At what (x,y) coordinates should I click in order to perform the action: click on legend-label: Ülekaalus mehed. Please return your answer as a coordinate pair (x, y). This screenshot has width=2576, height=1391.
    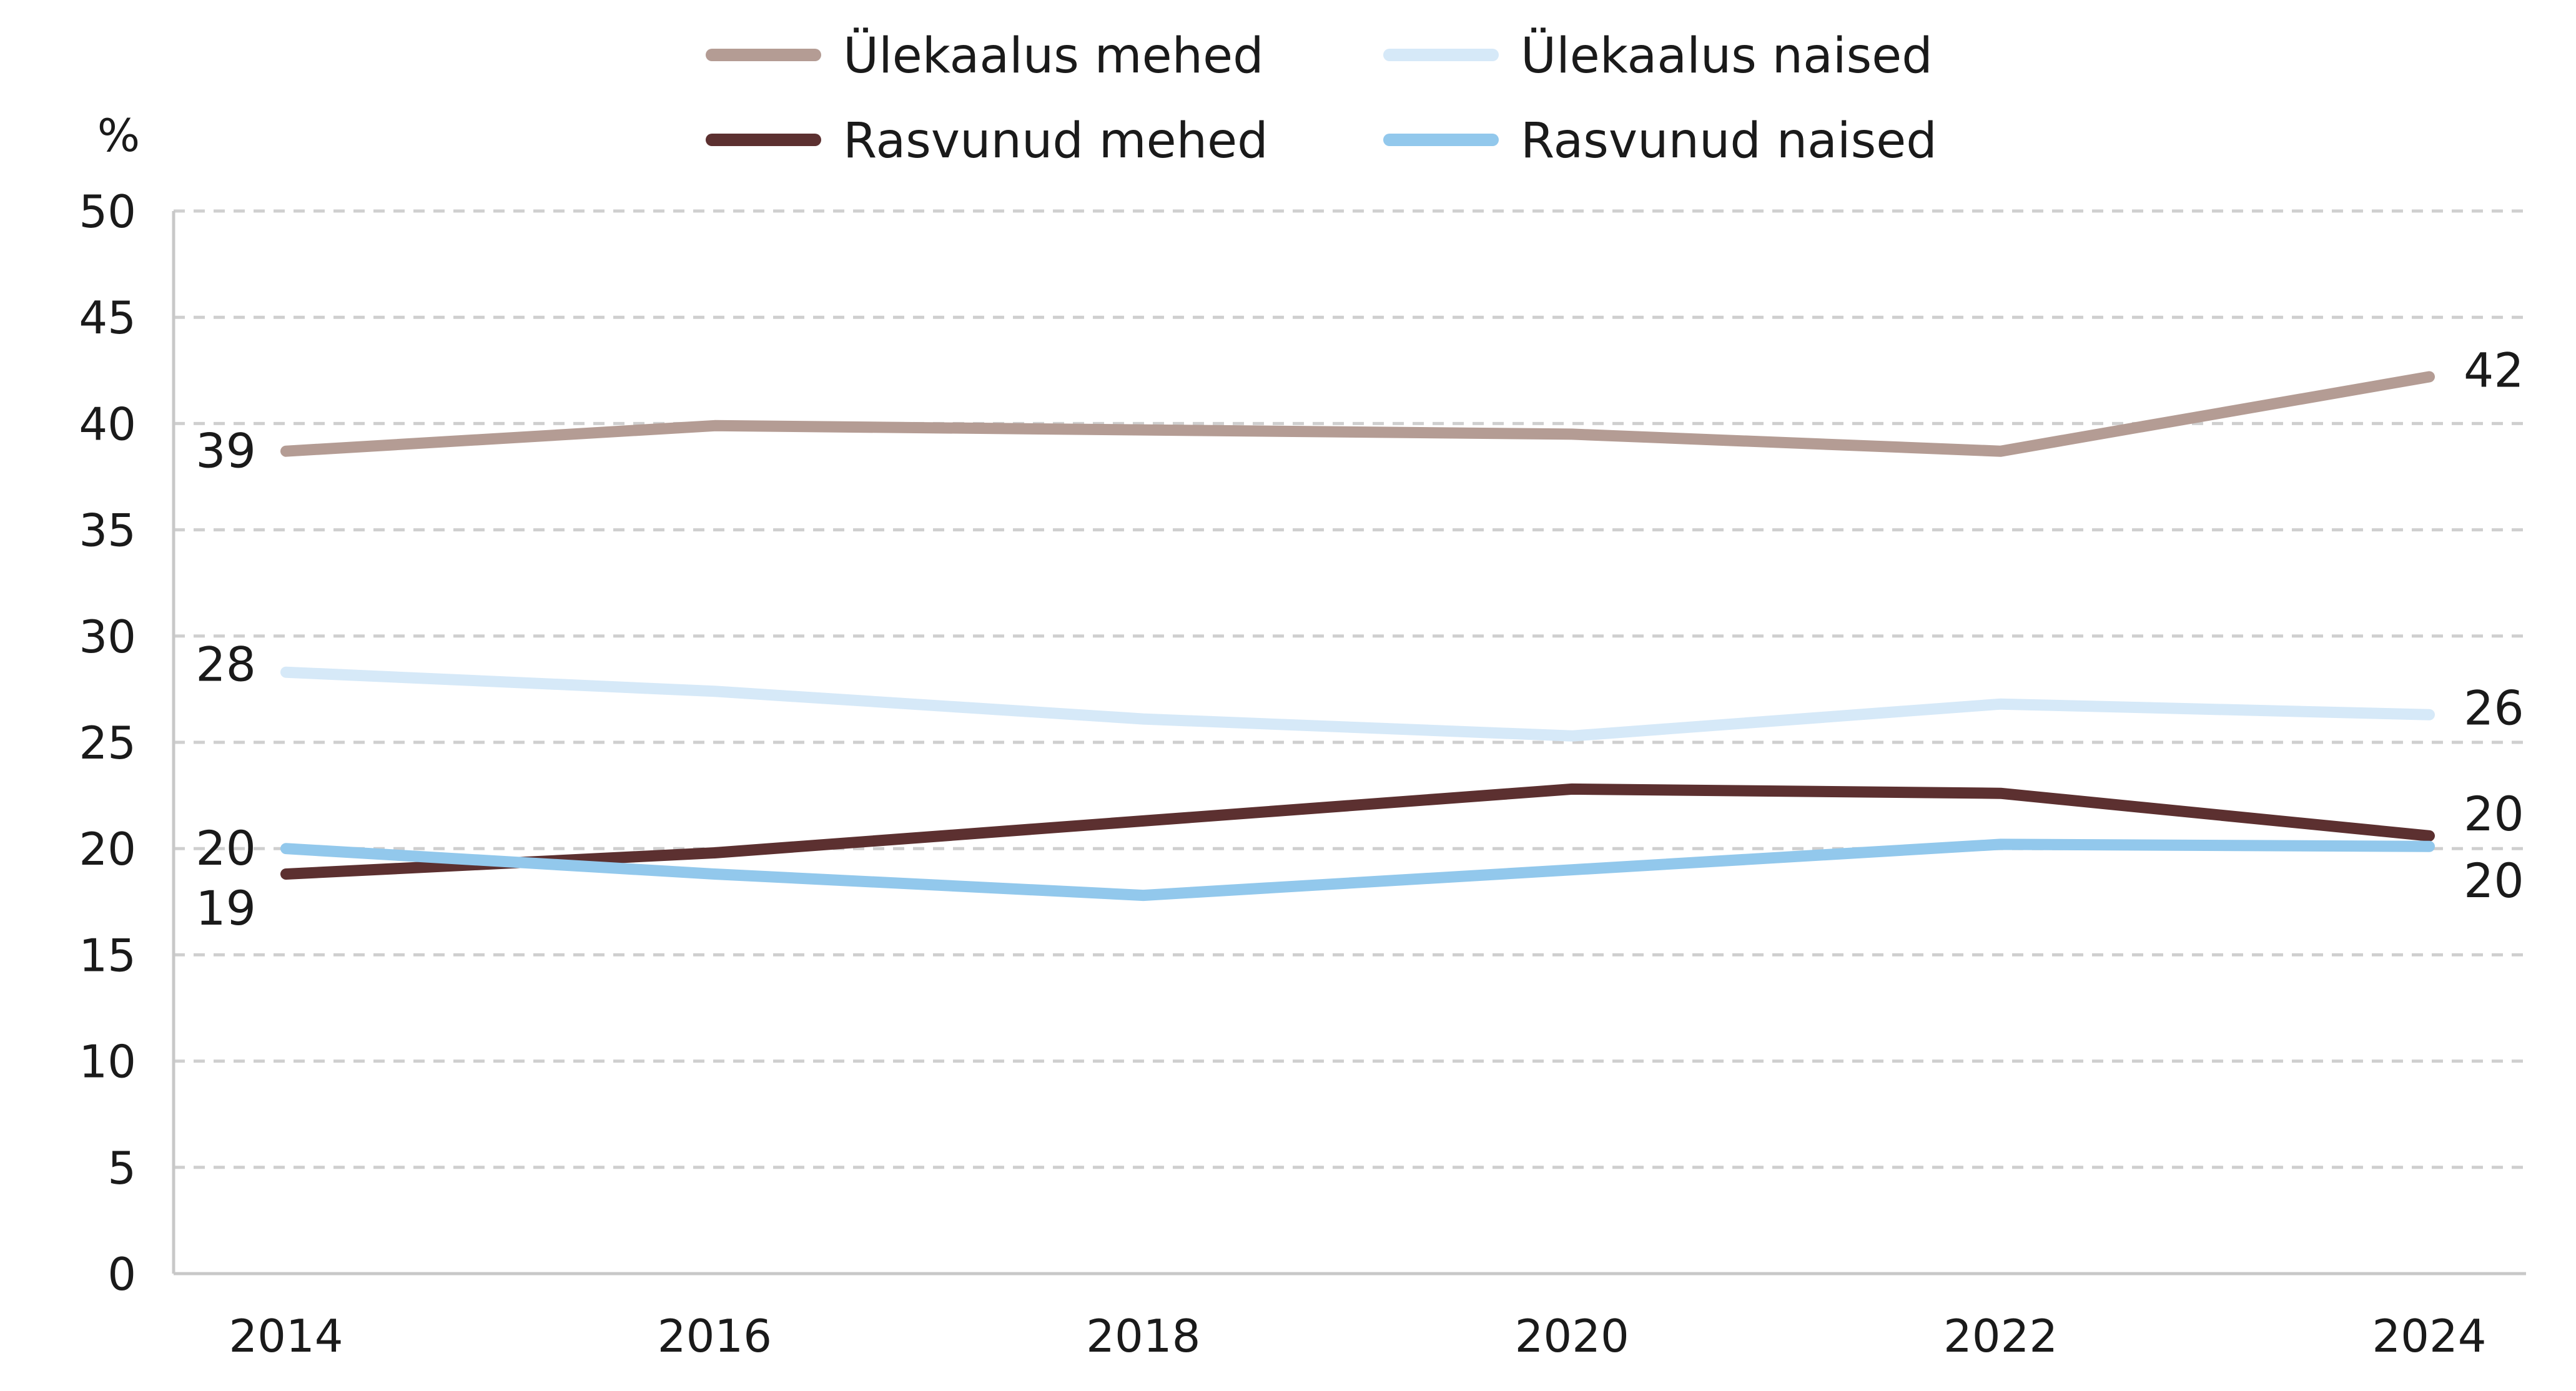
    Looking at the image, I should click on (1053, 55).